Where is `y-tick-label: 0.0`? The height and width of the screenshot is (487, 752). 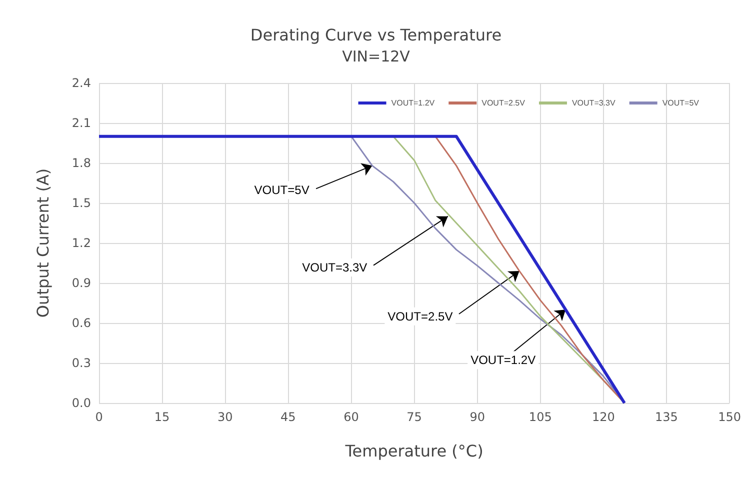 y-tick-label: 0.0 is located at coordinates (81, 403).